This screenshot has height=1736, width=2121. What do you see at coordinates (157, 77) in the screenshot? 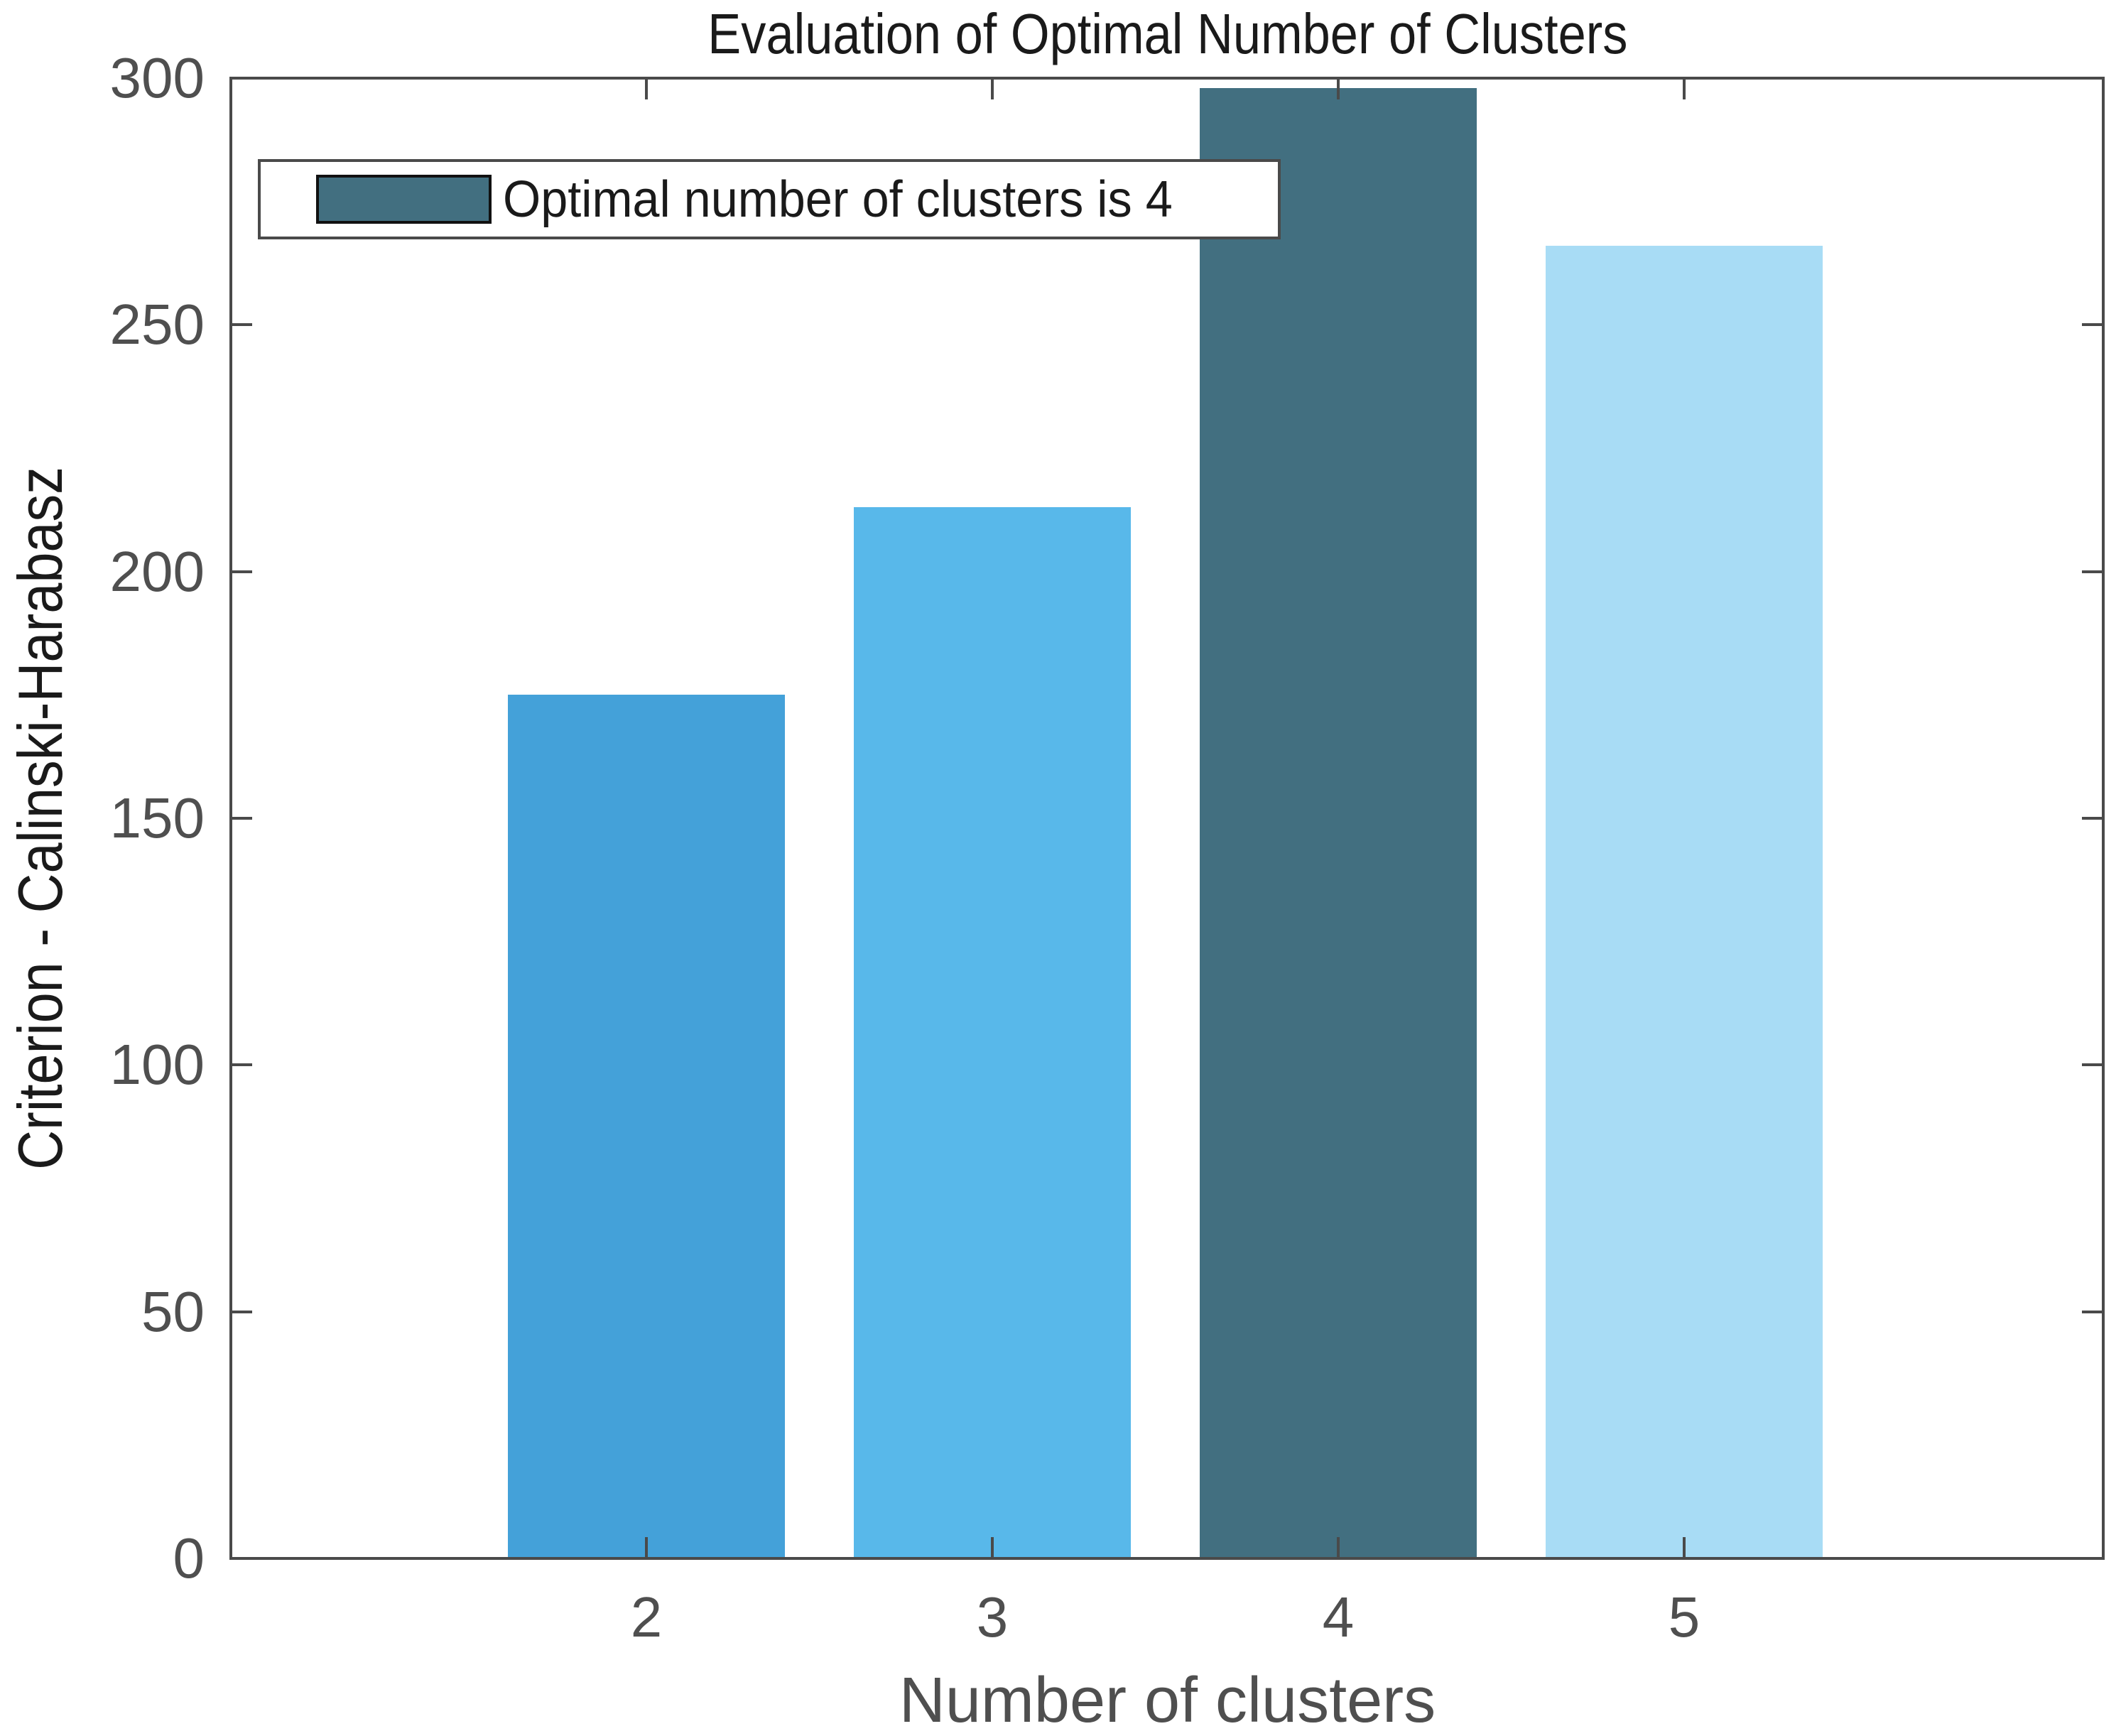
I see `y-tick-label-300: 300` at bounding box center [157, 77].